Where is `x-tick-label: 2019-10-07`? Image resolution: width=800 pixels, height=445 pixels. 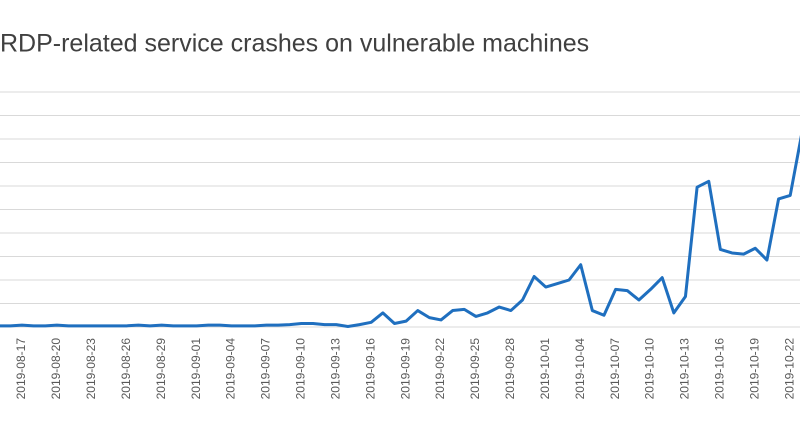
x-tick-label: 2019-10-07 is located at coordinates (615, 369).